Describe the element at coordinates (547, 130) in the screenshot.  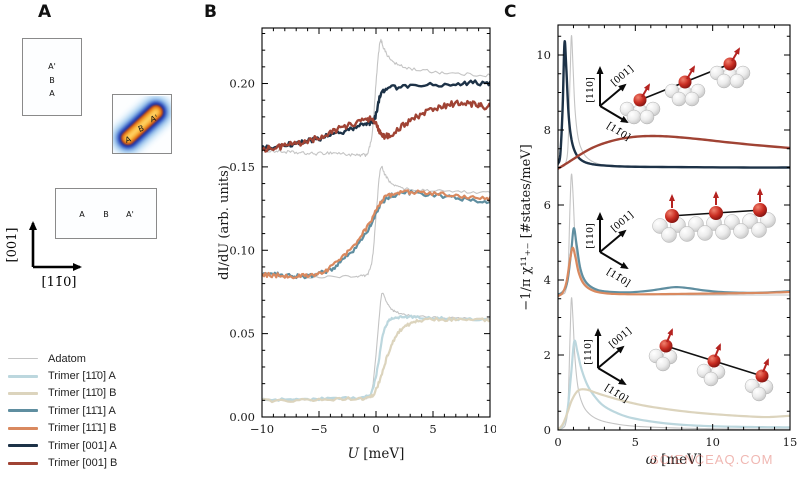
I see `svg-text: 8` at that location.